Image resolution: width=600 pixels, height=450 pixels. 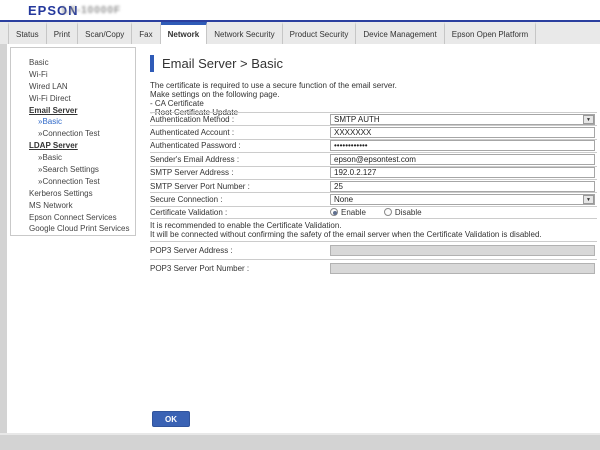 I want to click on sidebar-item-epson-connect-services: Epson Connect Services, so click(x=73, y=217).